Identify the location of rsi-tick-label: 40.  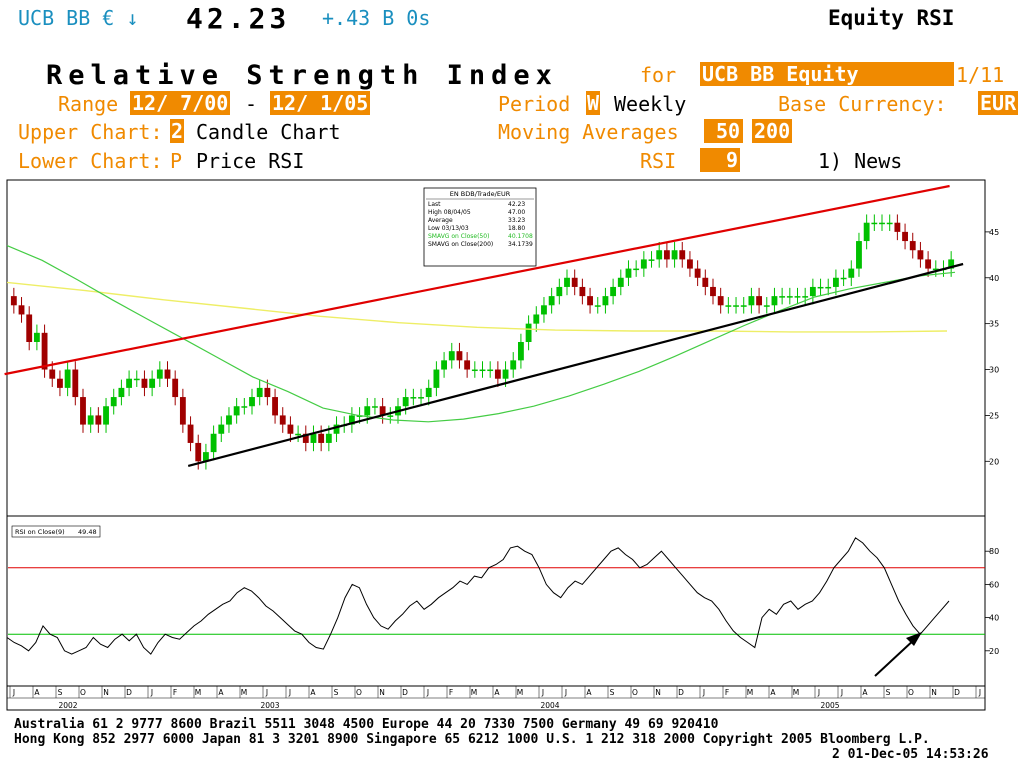
(994, 618).